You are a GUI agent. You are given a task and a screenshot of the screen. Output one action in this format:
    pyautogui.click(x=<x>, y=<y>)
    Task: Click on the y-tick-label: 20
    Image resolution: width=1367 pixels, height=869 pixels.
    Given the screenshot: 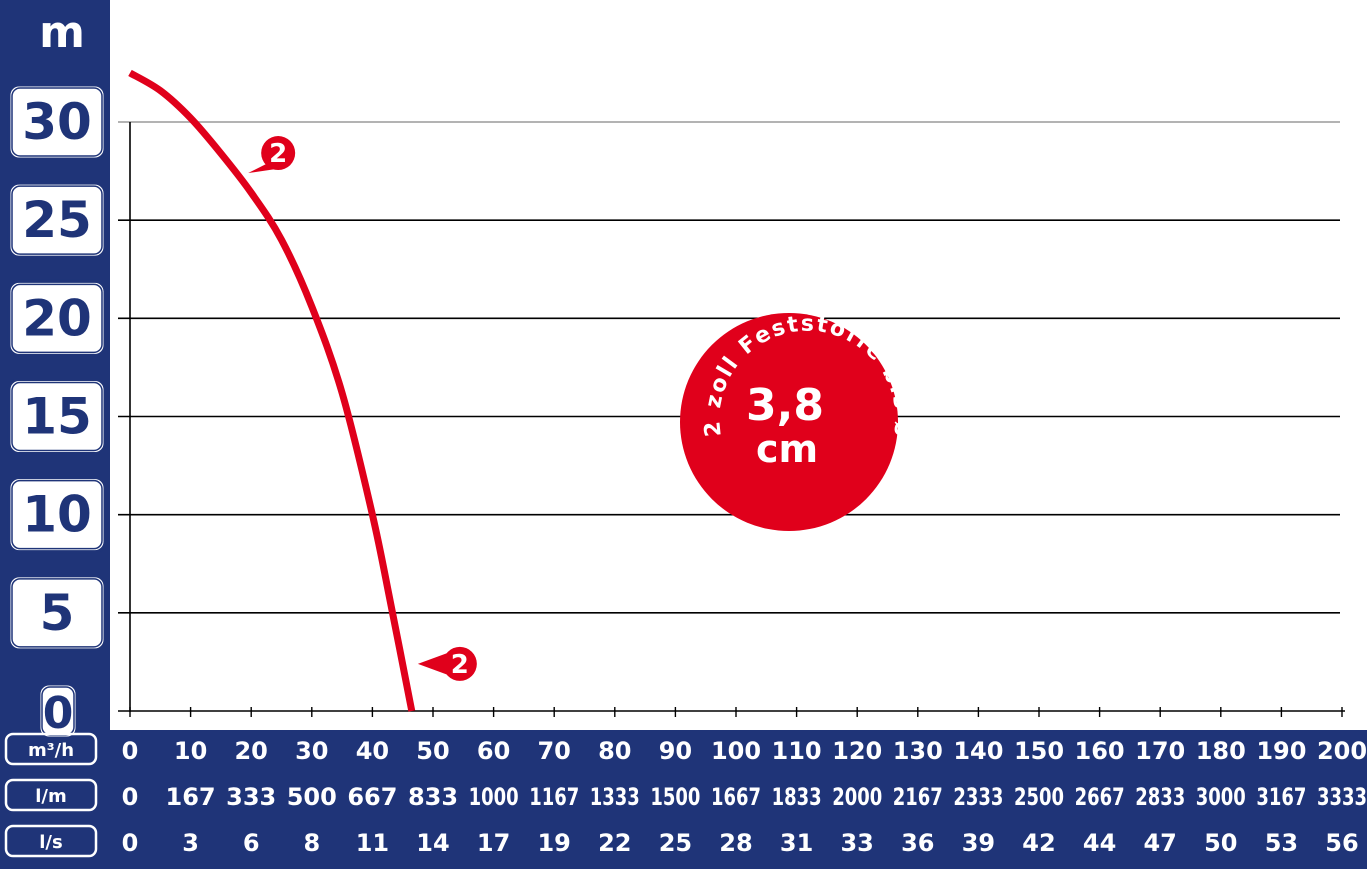 What is the action you would take?
    pyautogui.click(x=57, y=318)
    